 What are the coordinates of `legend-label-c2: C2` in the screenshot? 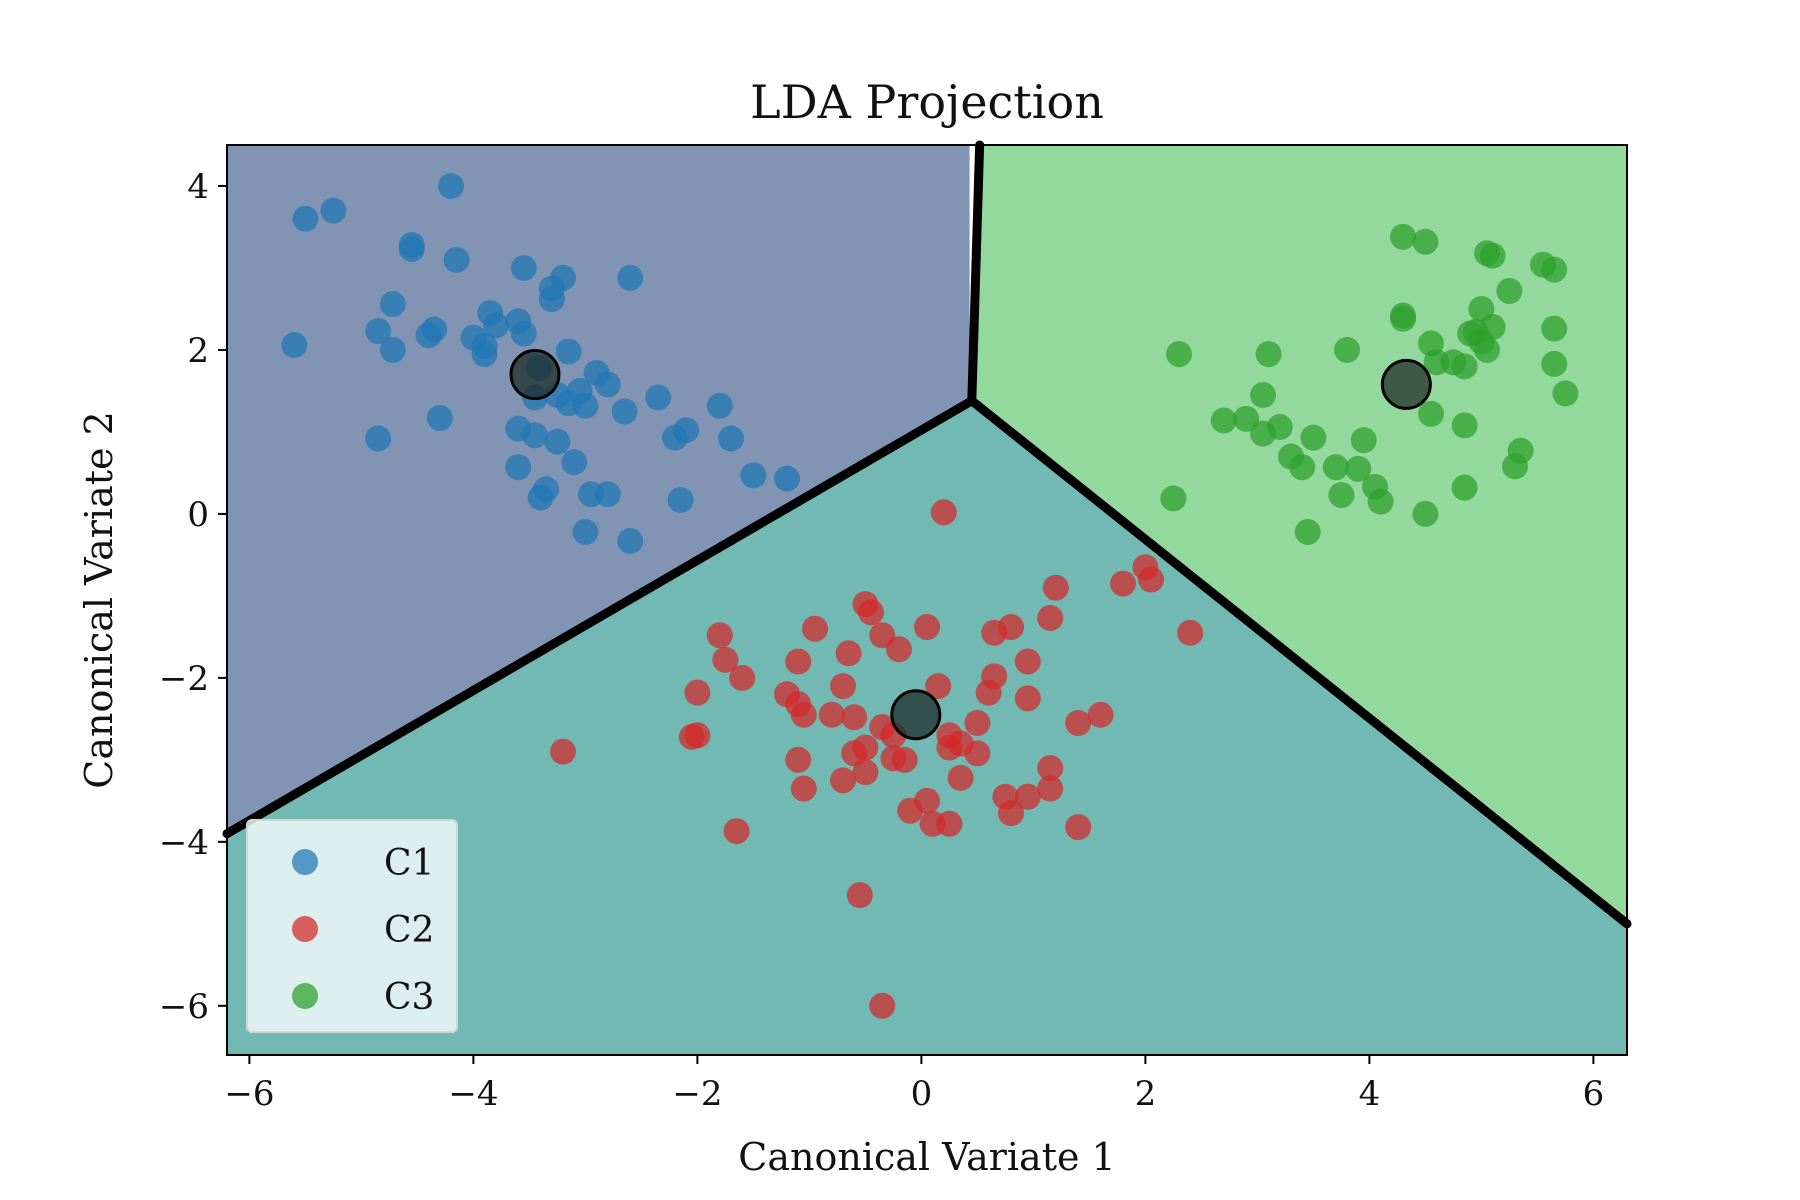 It's located at (409, 930).